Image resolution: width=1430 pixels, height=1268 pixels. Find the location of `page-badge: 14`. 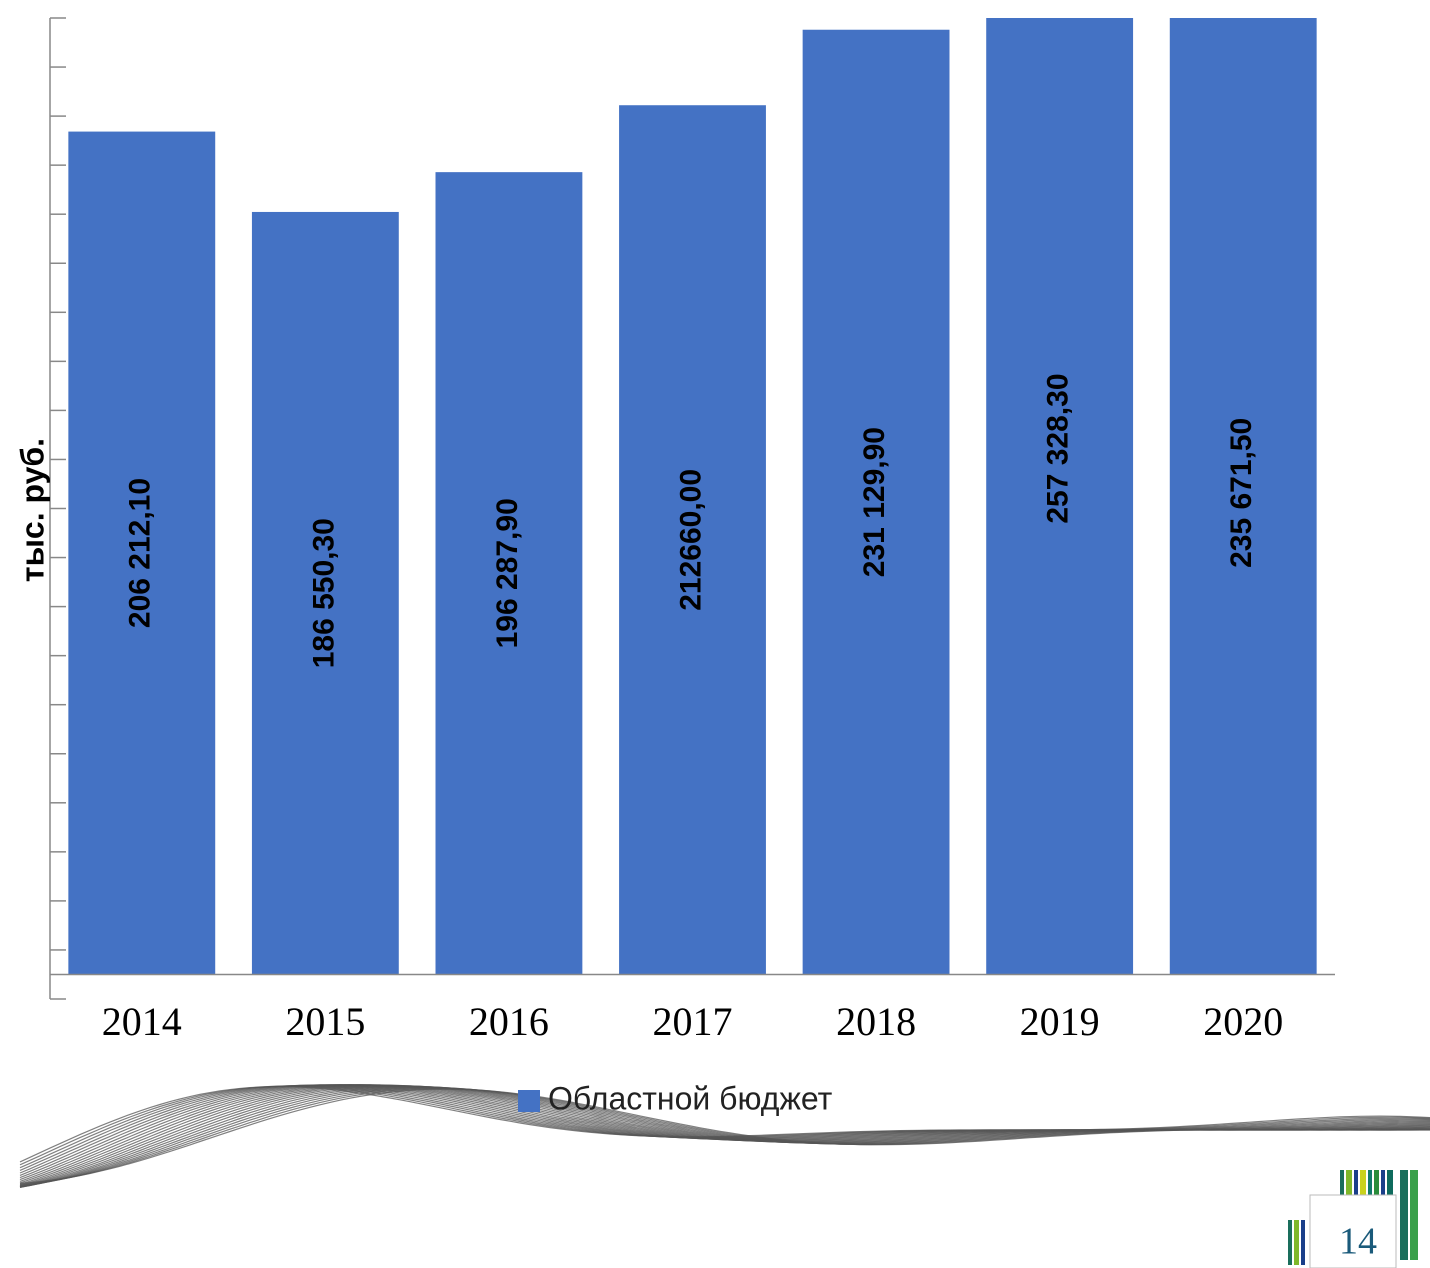

page-badge: 14 is located at coordinates (1353, 1219).